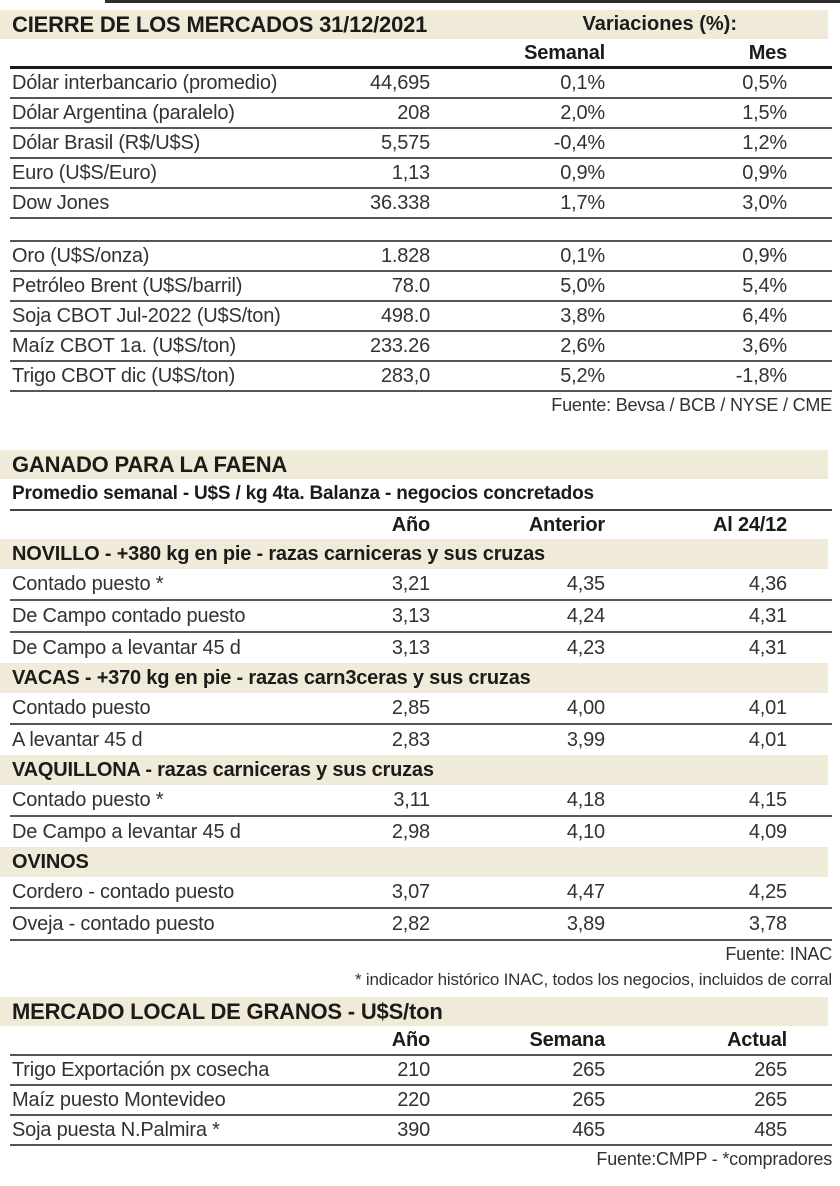  Describe the element at coordinates (421, 114) in the screenshot. I see `market-row: Dólar Argentina (paralelo) 208 2,0% 1,5%` at that location.